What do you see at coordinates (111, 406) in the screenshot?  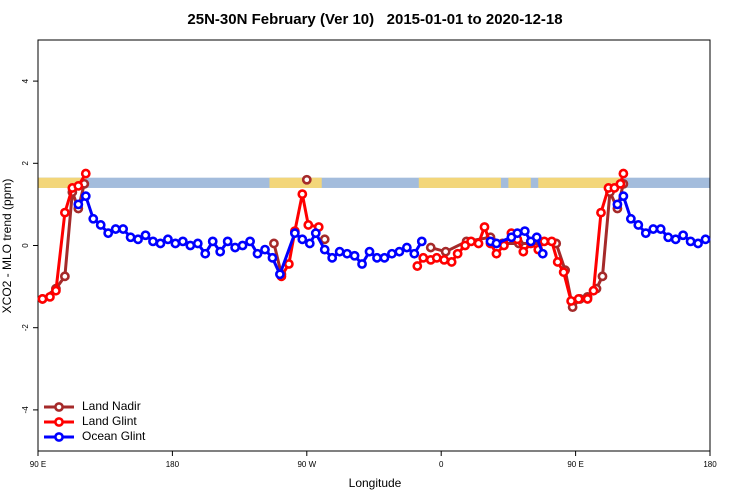 I see `legend-label: Land Nadir` at bounding box center [111, 406].